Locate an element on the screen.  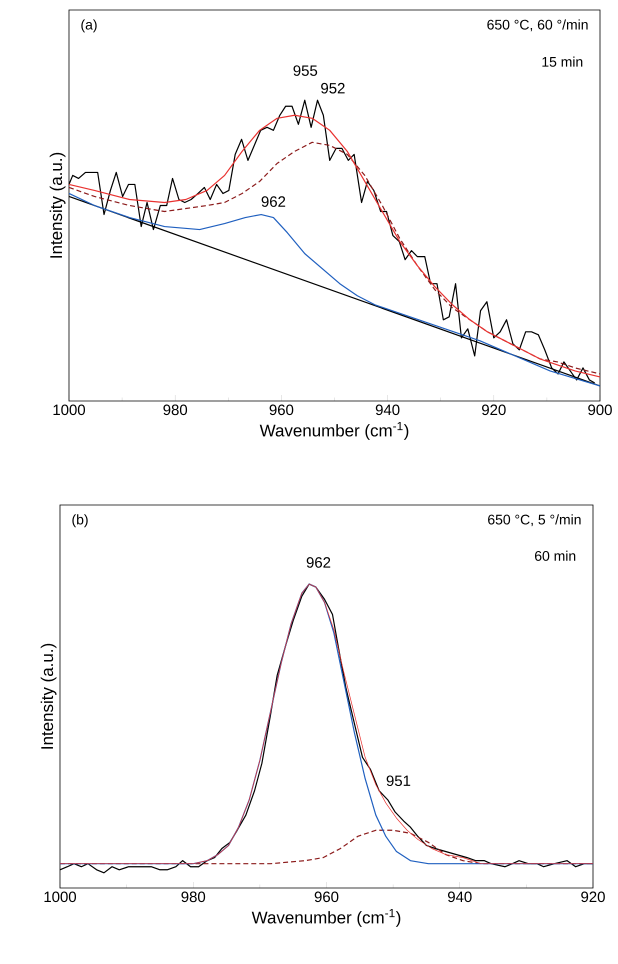
text: (a) is located at coordinates (89, 25).